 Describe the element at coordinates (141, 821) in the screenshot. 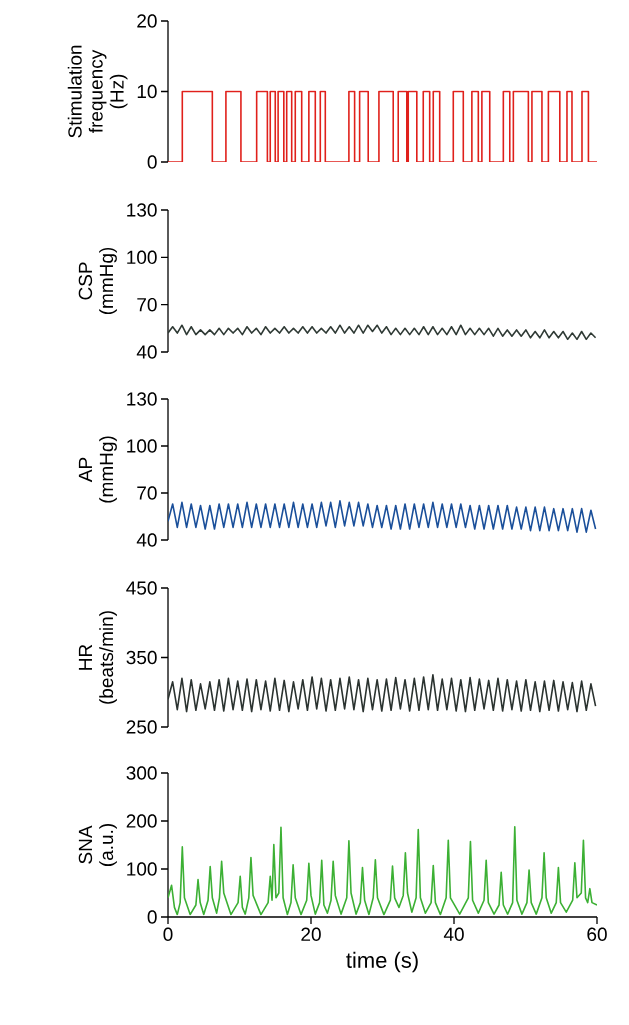

I see `y-tick-label: 200` at that location.